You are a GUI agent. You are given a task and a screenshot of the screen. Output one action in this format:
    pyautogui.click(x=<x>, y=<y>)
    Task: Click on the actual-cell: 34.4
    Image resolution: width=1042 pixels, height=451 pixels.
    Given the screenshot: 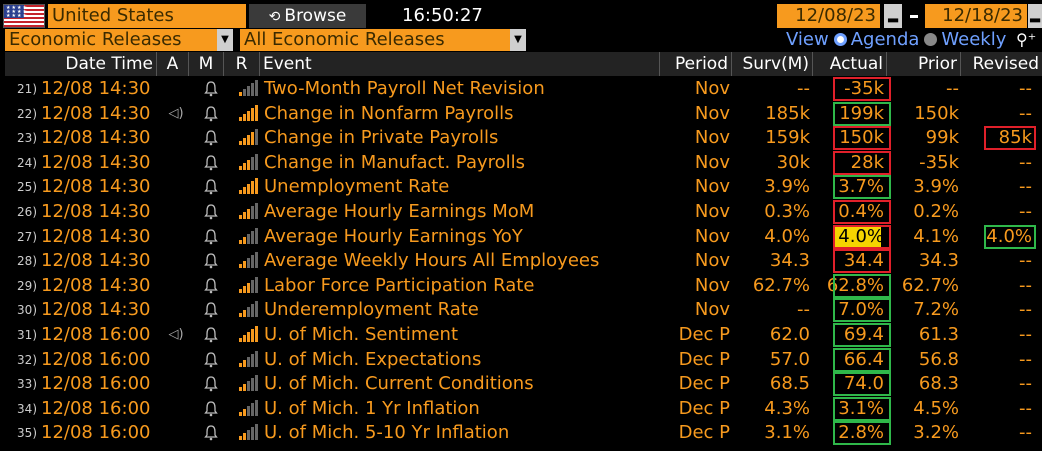 What is the action you would take?
    pyautogui.click(x=863, y=261)
    